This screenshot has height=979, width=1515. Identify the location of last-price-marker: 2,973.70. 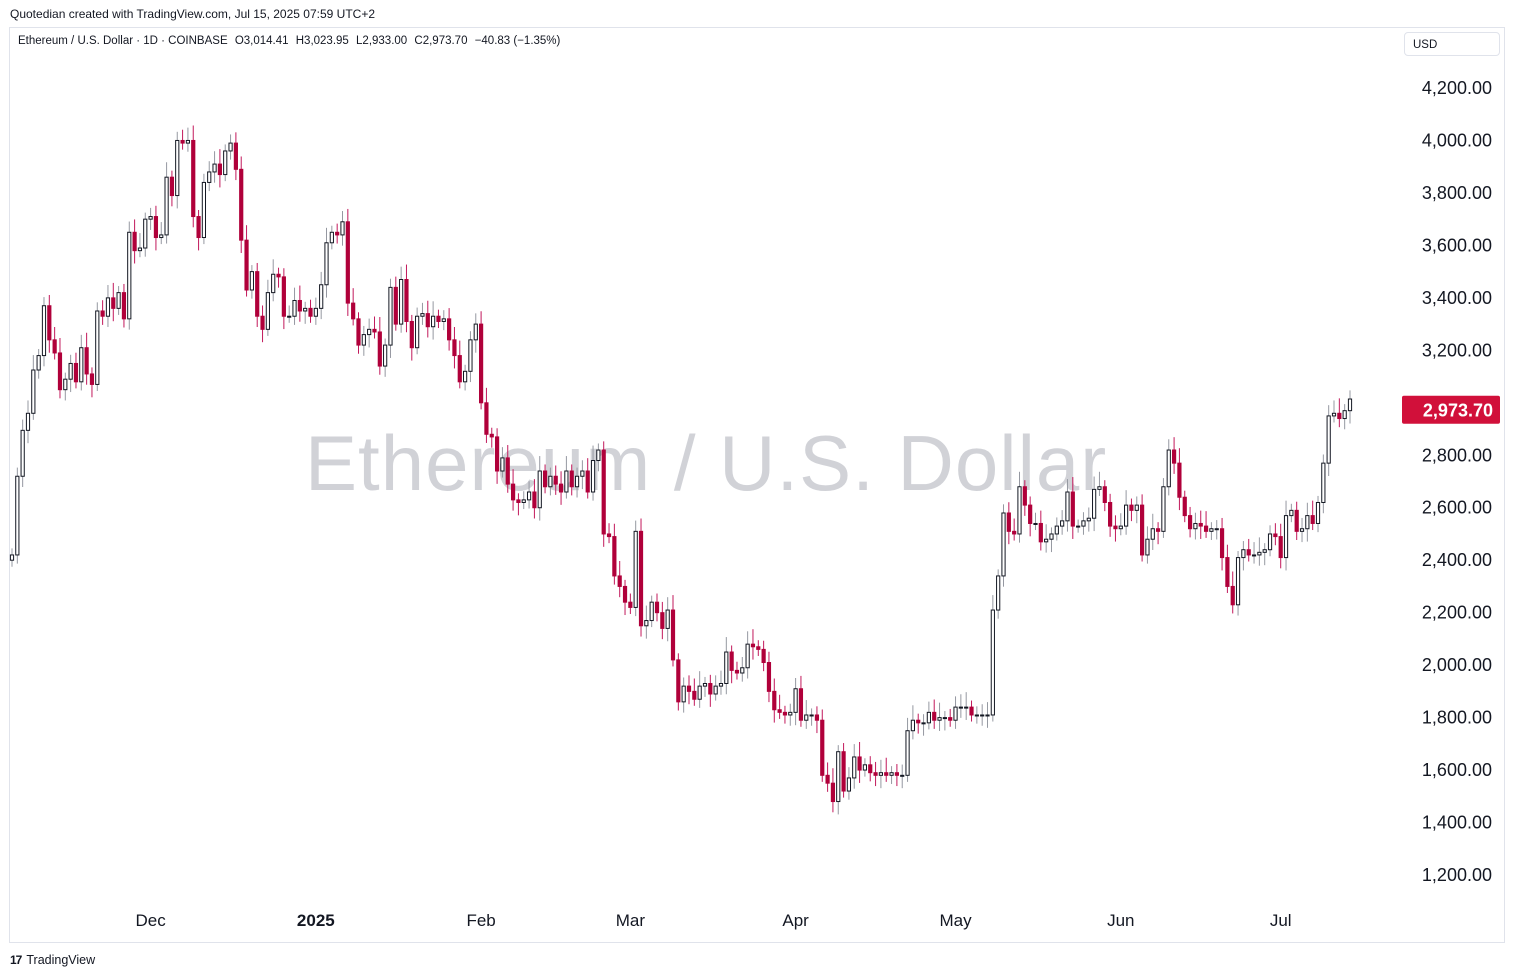
(1451, 409).